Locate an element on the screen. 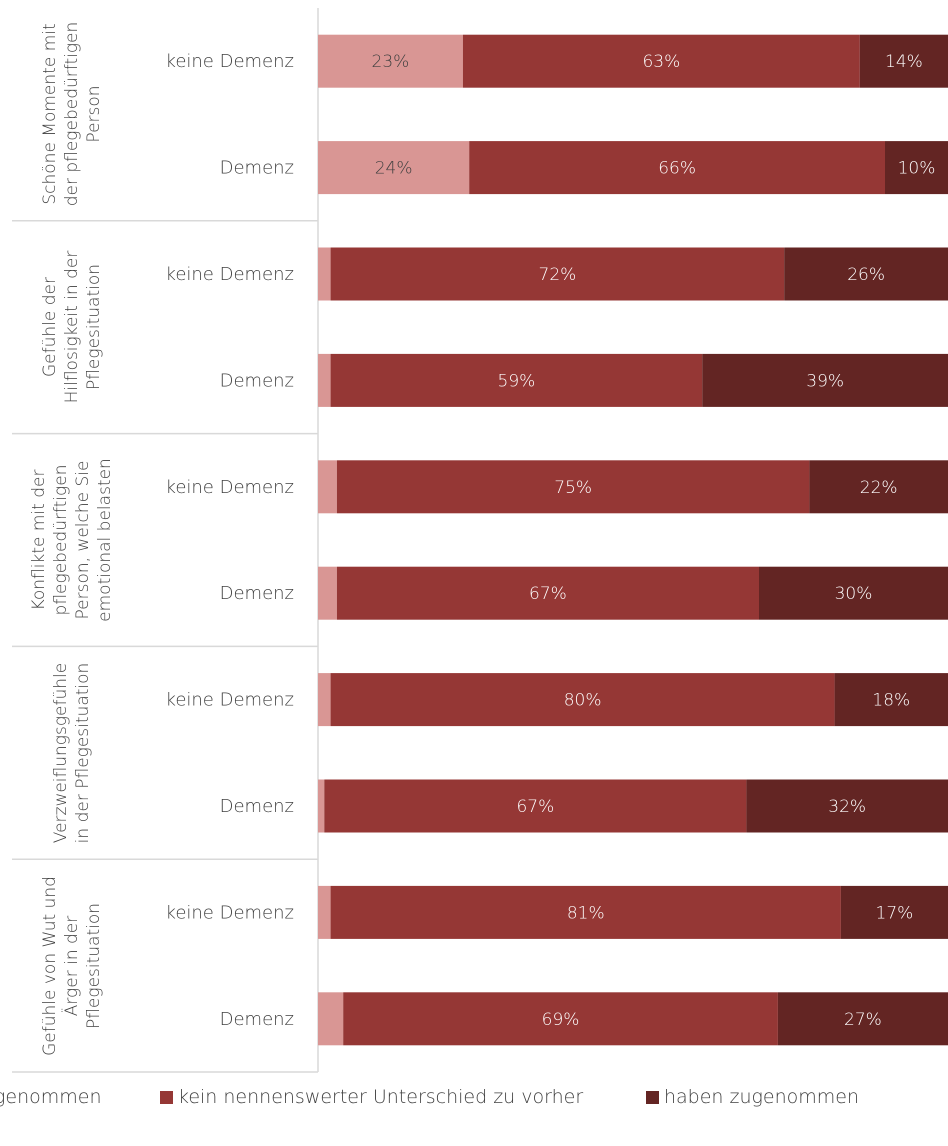 Image resolution: width=948 pixels, height=1146 pixels. data-label: 17% is located at coordinates (895, 913).